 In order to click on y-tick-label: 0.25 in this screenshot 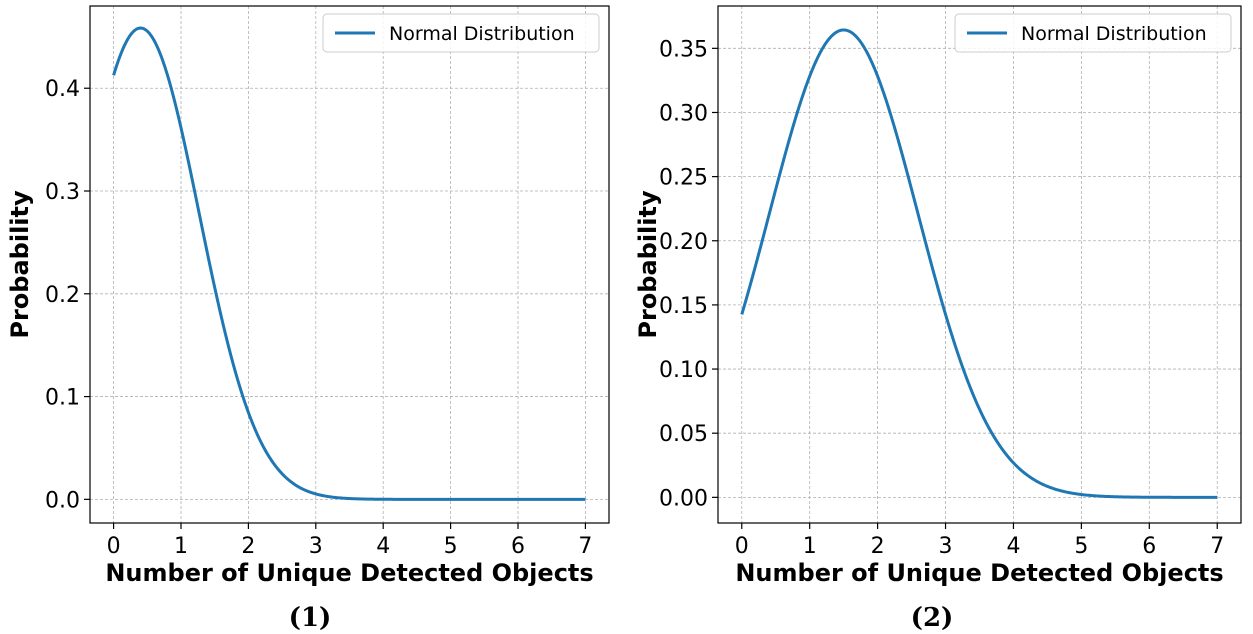, I will do `click(683, 178)`.